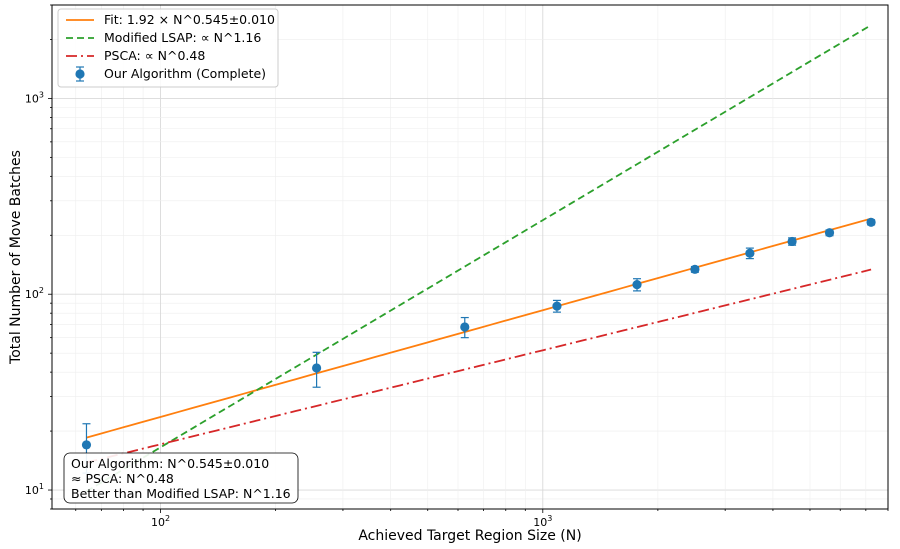 The height and width of the screenshot is (549, 900). What do you see at coordinates (34, 293) in the screenshot?
I see `y-tick-label: 10²` at bounding box center [34, 293].